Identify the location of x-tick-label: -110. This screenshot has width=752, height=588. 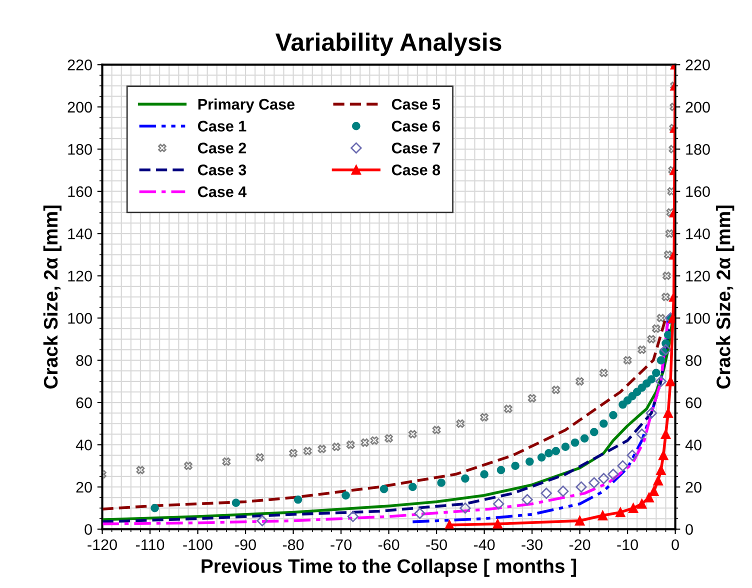
(150, 544).